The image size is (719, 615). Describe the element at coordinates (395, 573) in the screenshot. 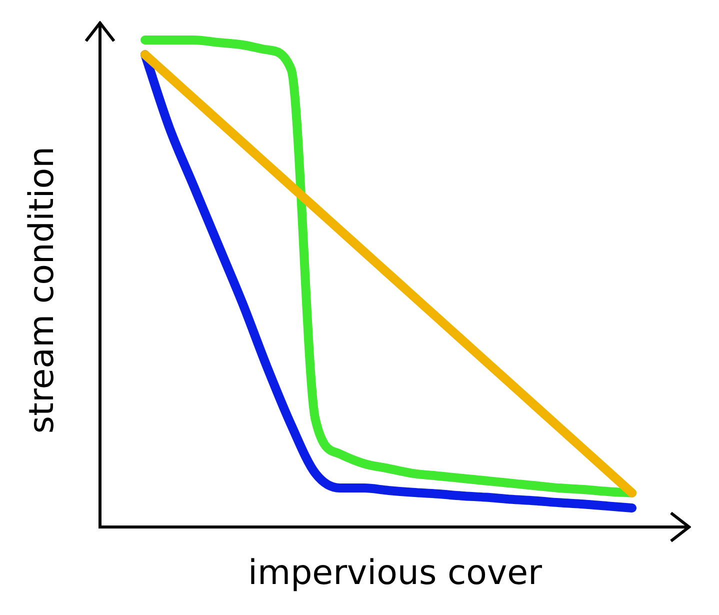

I see `x-axis-title: impervious cover` at that location.